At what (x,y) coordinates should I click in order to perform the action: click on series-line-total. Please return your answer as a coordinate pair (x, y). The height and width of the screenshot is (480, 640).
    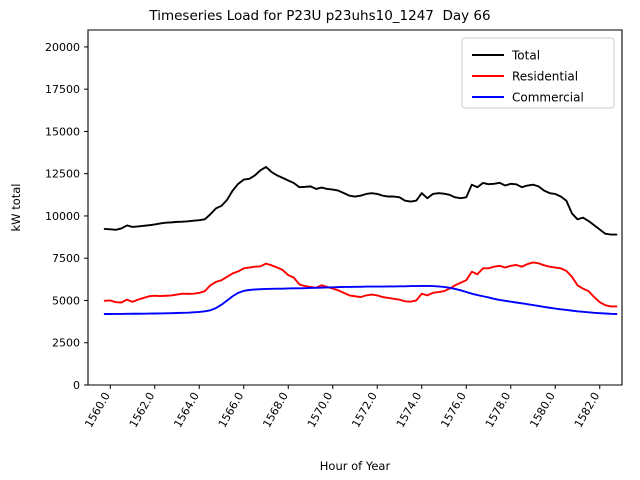
    Looking at the image, I should click on (360, 200).